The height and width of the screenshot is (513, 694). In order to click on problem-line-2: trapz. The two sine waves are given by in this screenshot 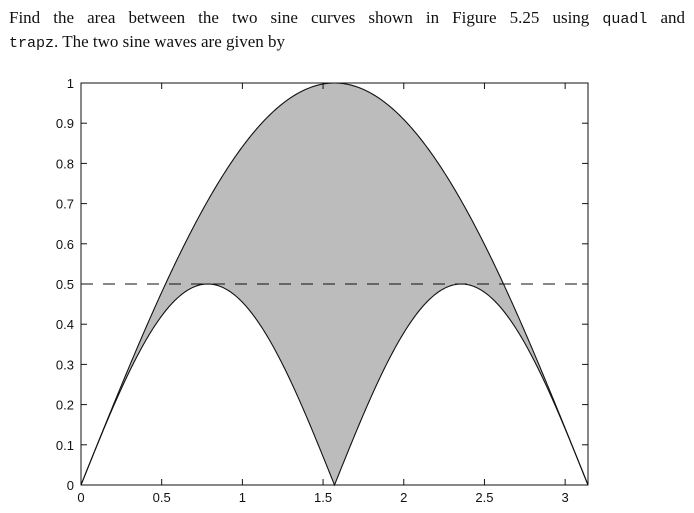, I will do `click(347, 43)`.